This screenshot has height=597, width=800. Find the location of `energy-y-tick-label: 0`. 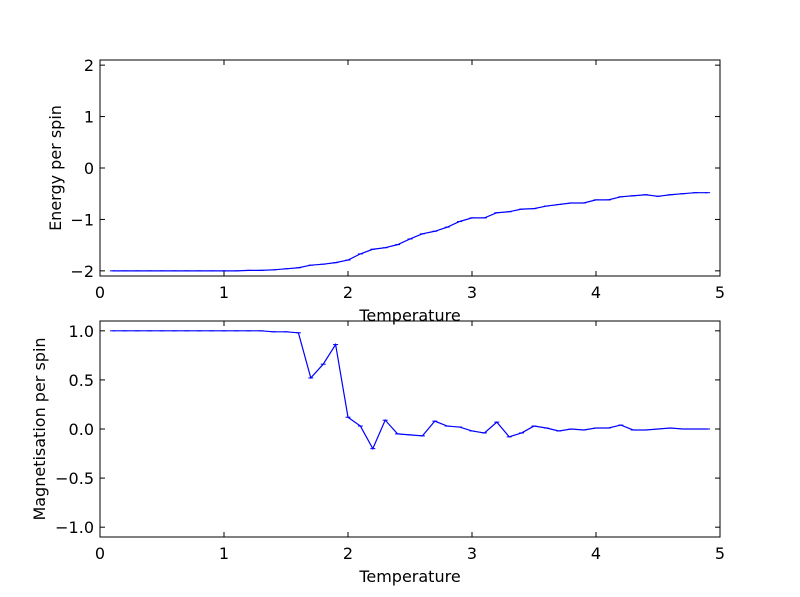

energy-y-tick-label: 0 is located at coordinates (89, 168).